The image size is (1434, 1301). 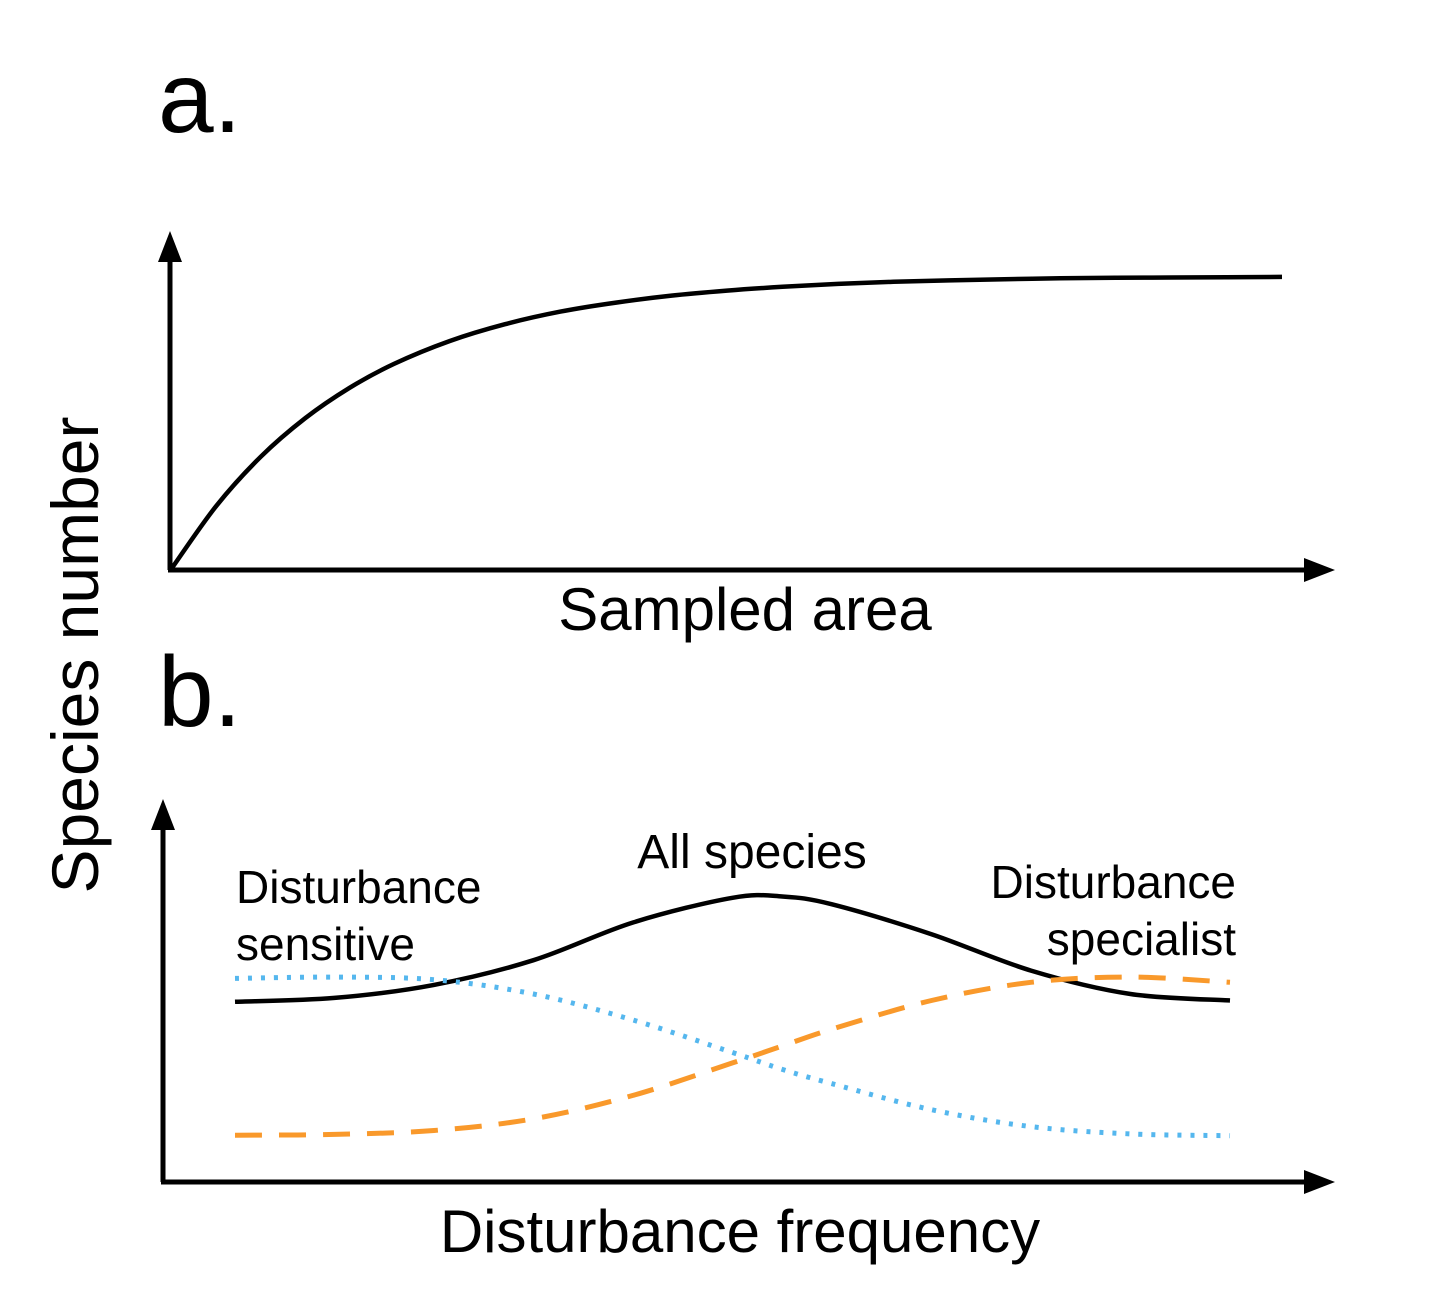 What do you see at coordinates (732, 948) in the screenshot?
I see `all-species-curve` at bounding box center [732, 948].